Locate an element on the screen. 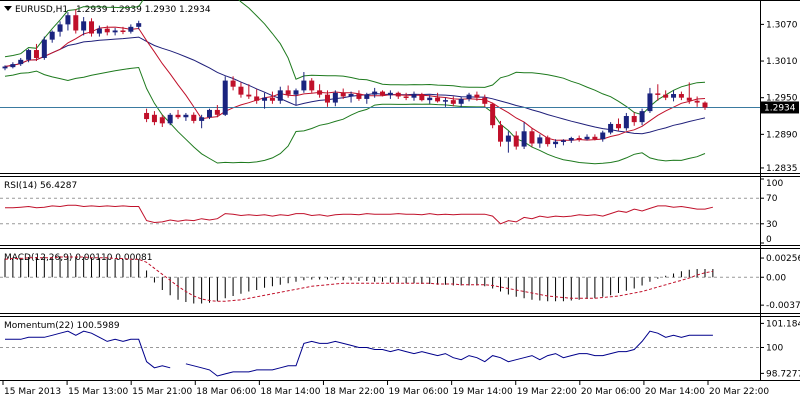  current-price-badge: 1.2934 is located at coordinates (780, 107).